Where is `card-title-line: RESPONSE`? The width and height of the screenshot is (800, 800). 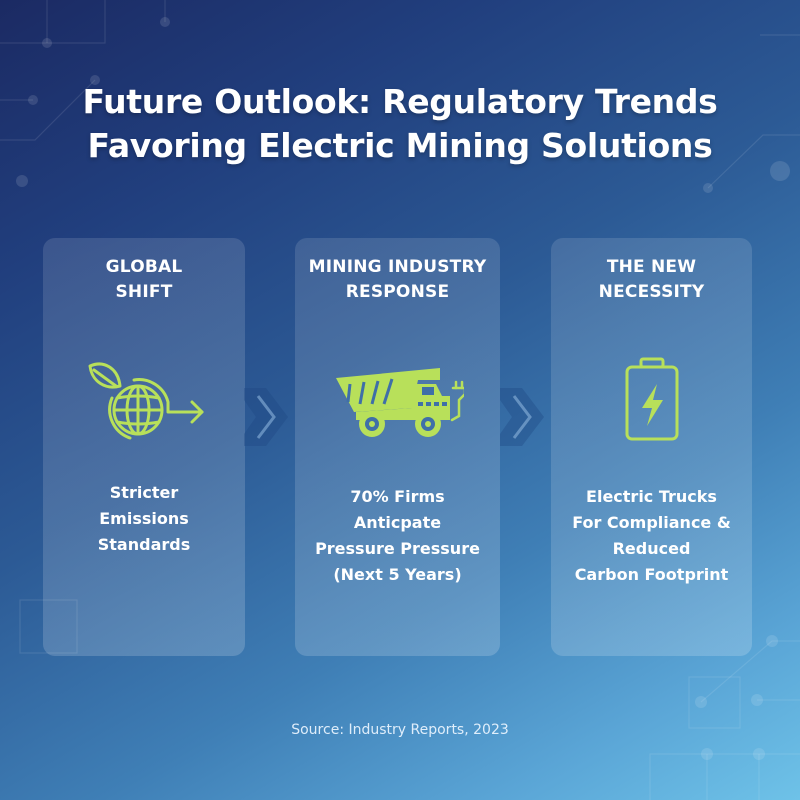 card-title-line: RESPONSE is located at coordinates (397, 292).